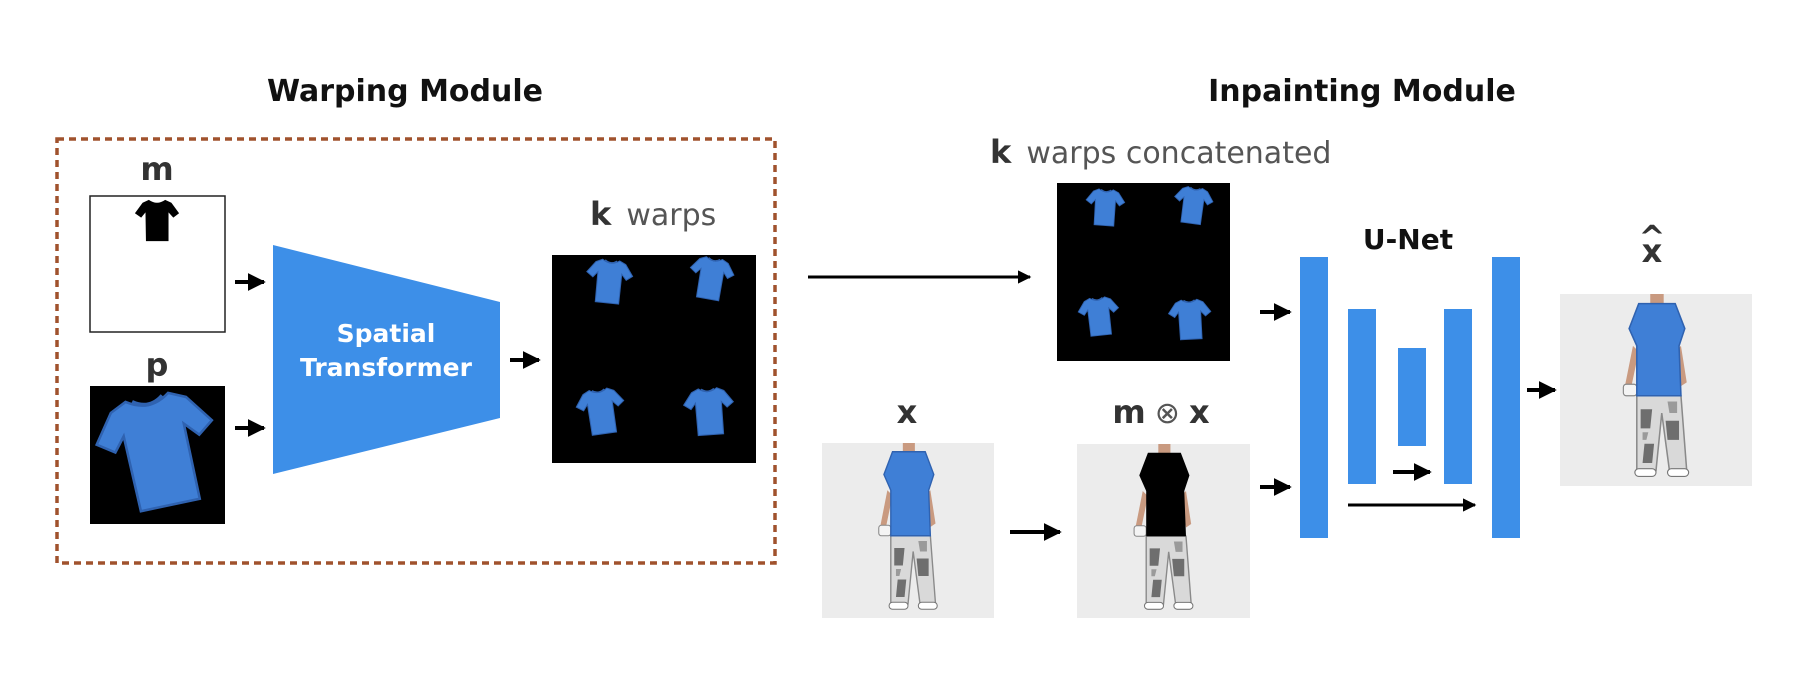  I want to click on spatial-transformer-block: Spatial Transformer, so click(386, 359).